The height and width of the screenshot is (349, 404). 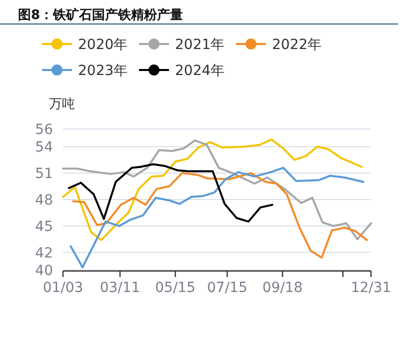 I want to click on x-tick-label: 01/03, so click(x=63, y=288).